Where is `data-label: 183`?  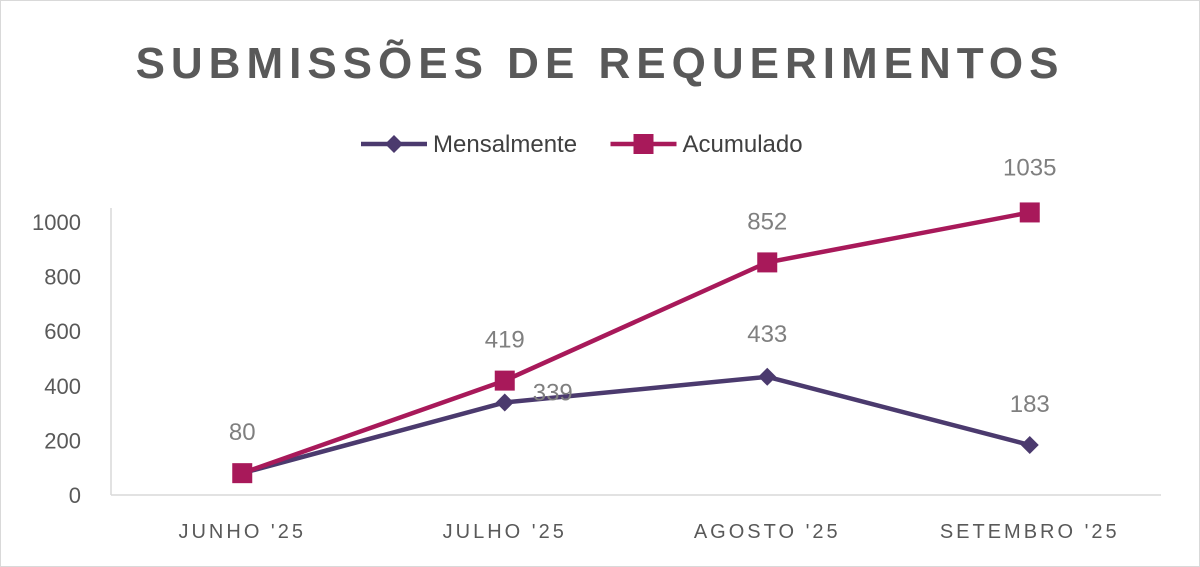 data-label: 183 is located at coordinates (1030, 404).